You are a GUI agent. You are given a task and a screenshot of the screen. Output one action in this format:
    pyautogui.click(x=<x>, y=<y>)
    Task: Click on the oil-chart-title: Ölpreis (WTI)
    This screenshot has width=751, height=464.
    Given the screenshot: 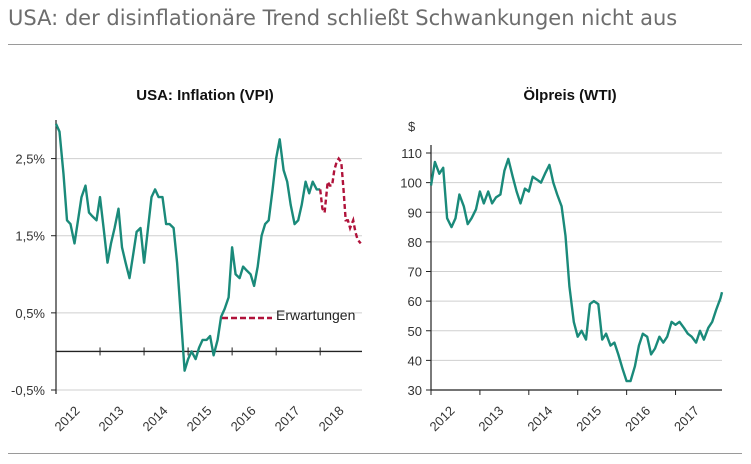 What is the action you would take?
    pyautogui.click(x=569, y=95)
    